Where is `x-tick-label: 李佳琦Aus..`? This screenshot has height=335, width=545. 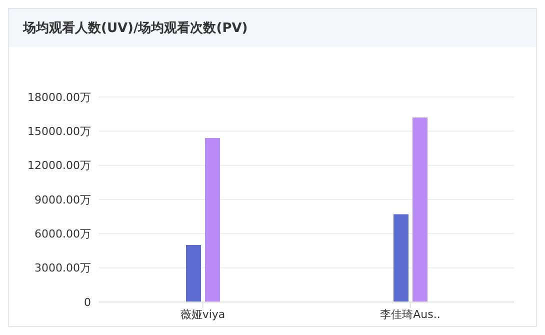
x-tick-label: 李佳琦Aus.. is located at coordinates (410, 314).